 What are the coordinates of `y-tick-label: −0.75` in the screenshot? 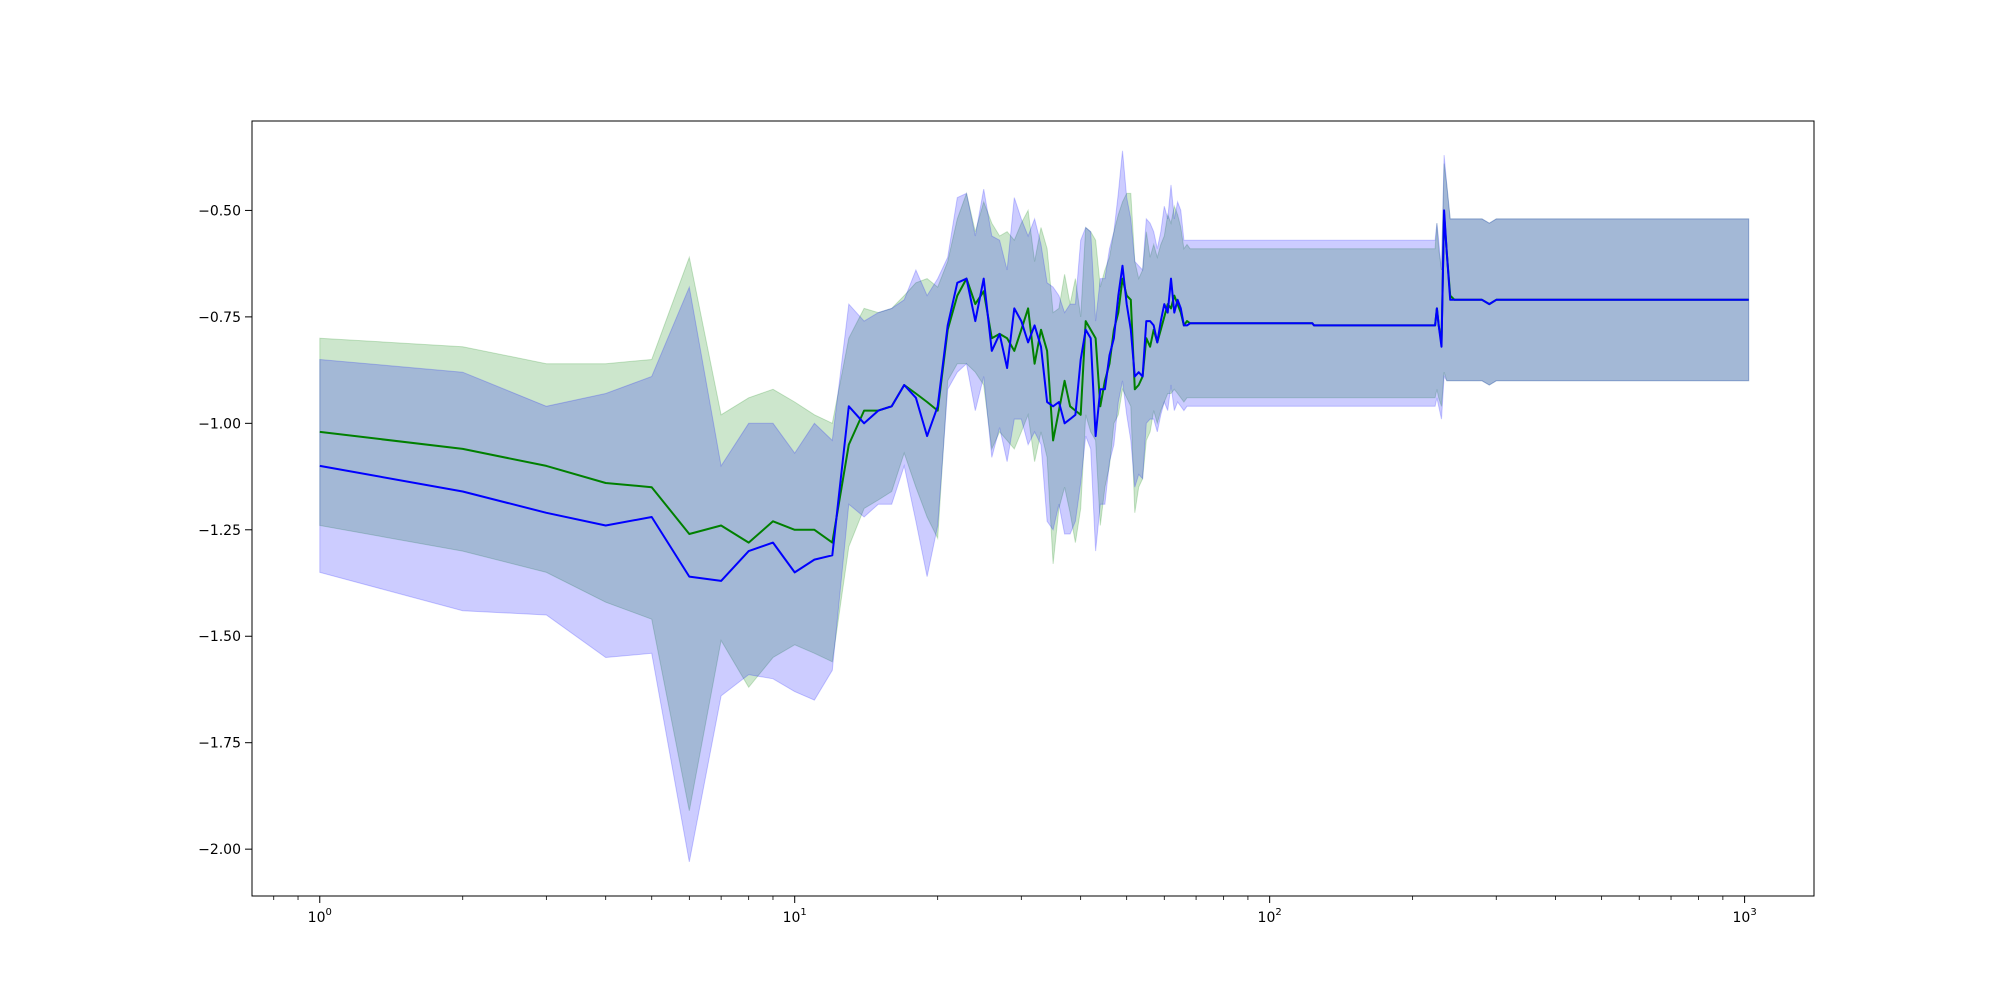 It's located at (219, 318).